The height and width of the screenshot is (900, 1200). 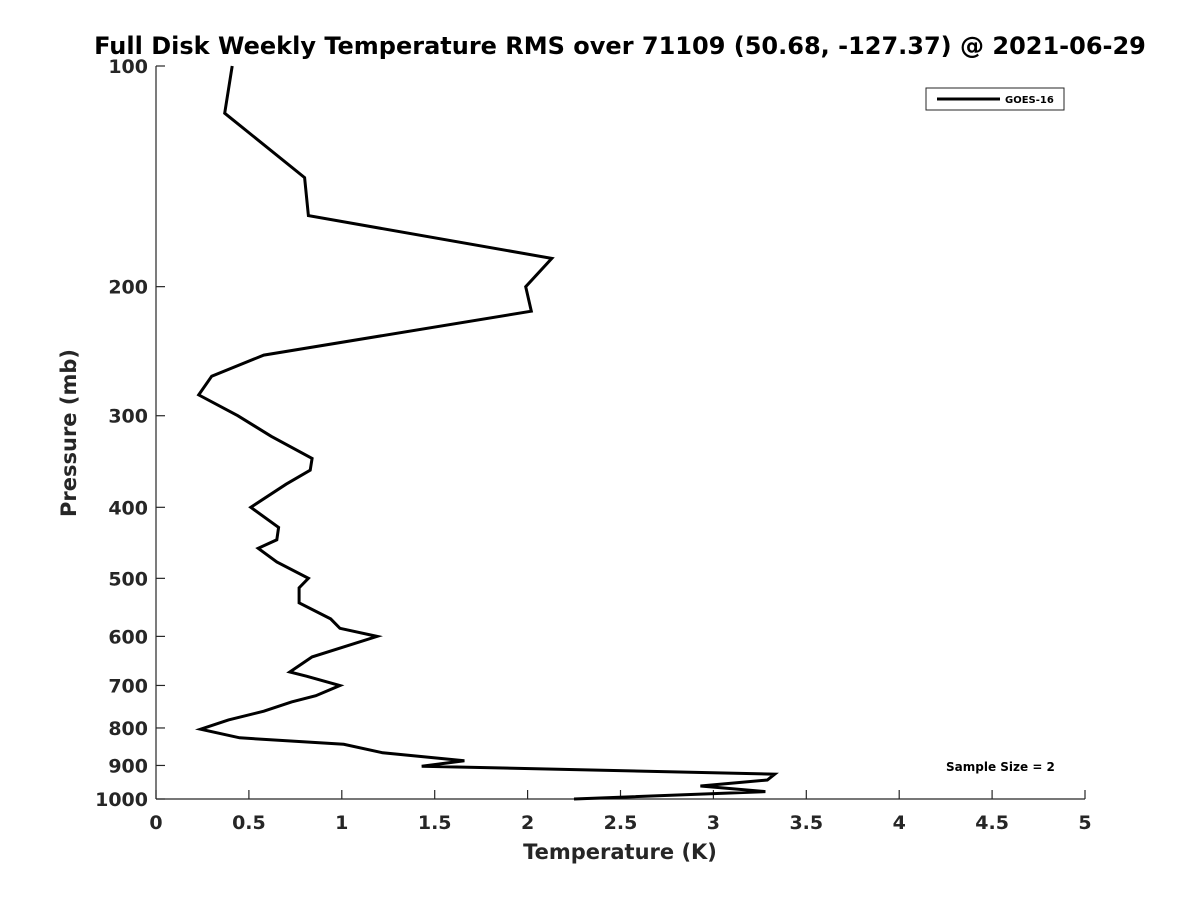 What do you see at coordinates (620, 852) in the screenshot?
I see `x-axis-label: Temperature (K)` at bounding box center [620, 852].